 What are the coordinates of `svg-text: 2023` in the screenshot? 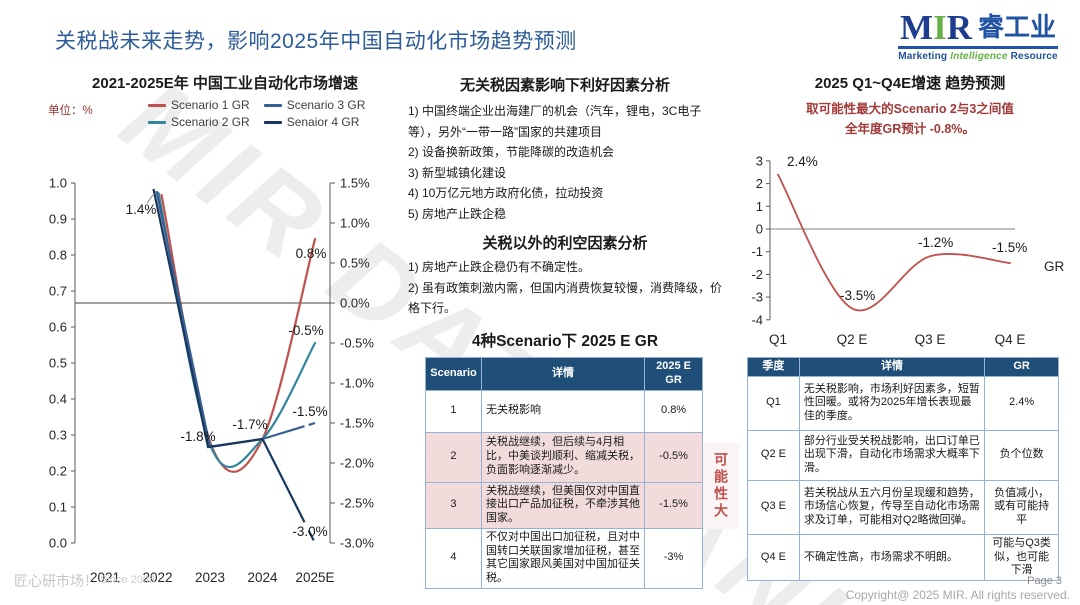 It's located at (210, 577).